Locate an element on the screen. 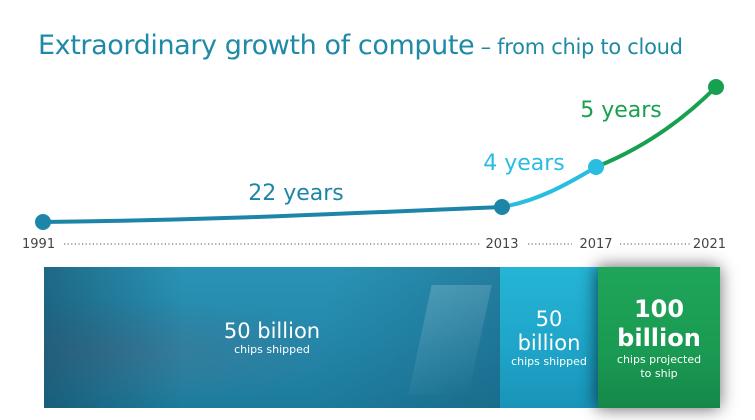  panel-2-value-line1: 50 is located at coordinates (549, 318).